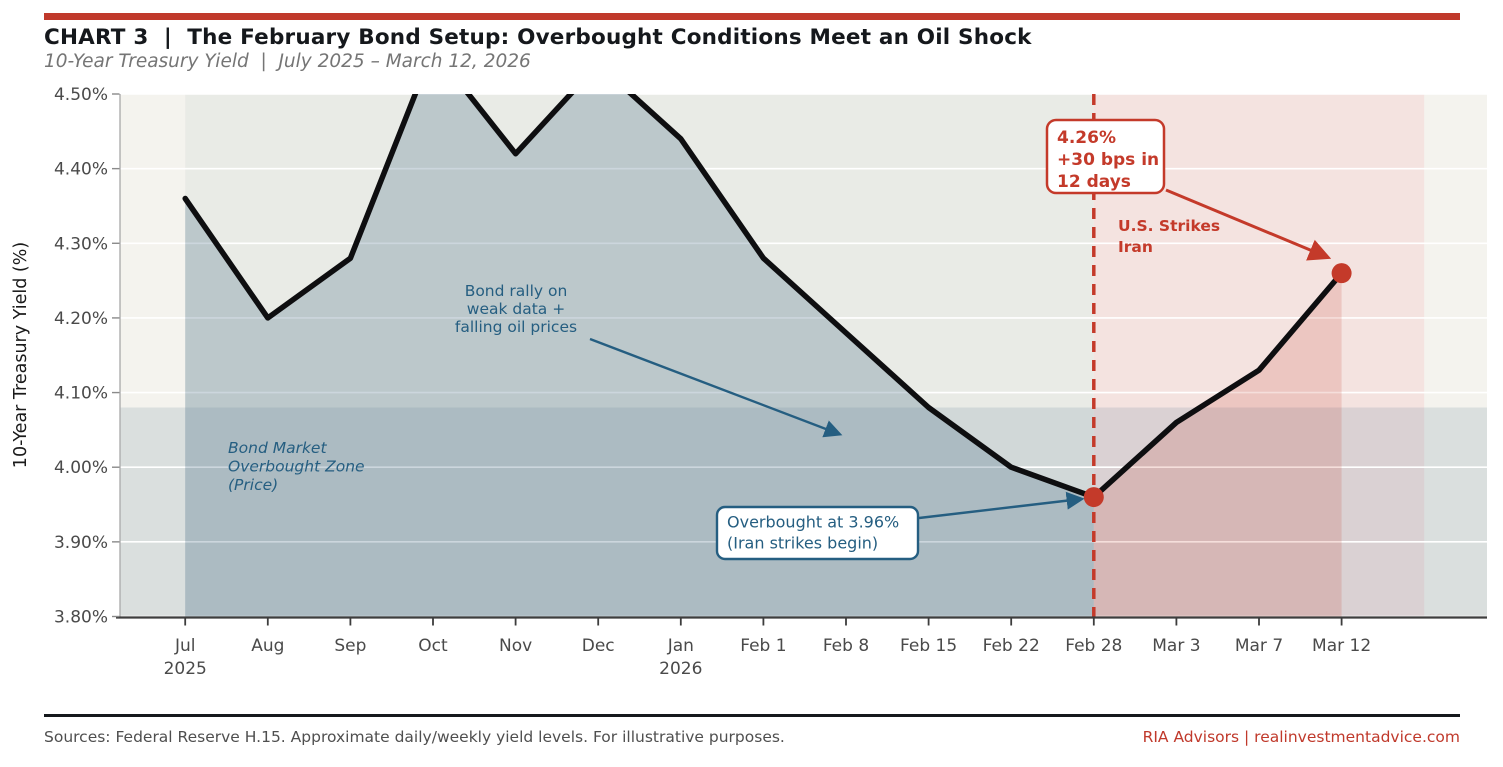 This screenshot has height=767, width=1503. I want to click on peak-callout-line3: 12 days, so click(1094, 182).